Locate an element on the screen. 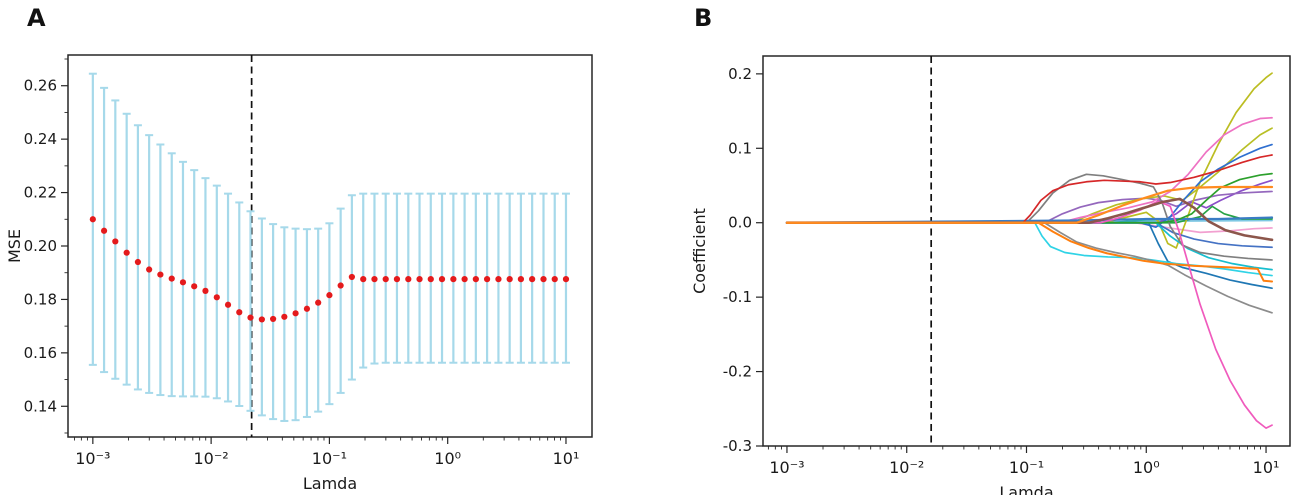  panel-a-label: A is located at coordinates (36, 18).